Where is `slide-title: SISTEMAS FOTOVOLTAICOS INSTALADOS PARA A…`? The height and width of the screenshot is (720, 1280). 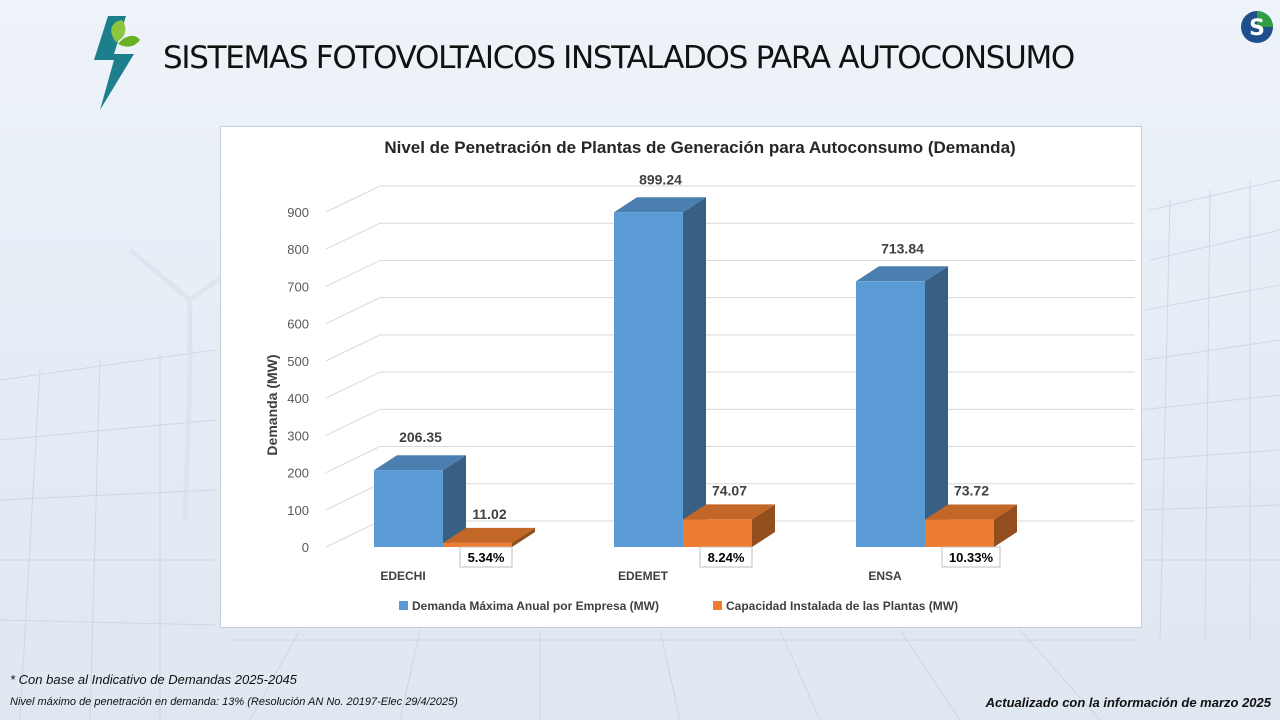
slide-title: SISTEMAS FOTOVOLTAICOS INSTALADOS PARA A… is located at coordinates (619, 58).